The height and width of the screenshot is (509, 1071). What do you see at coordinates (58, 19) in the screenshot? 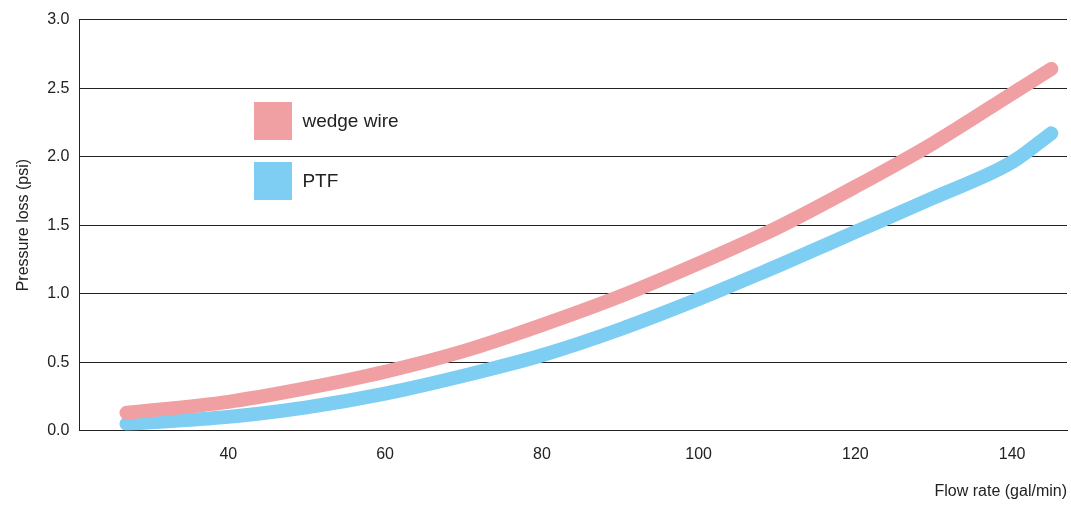
I see `y-tick-label: 3.0` at bounding box center [58, 19].